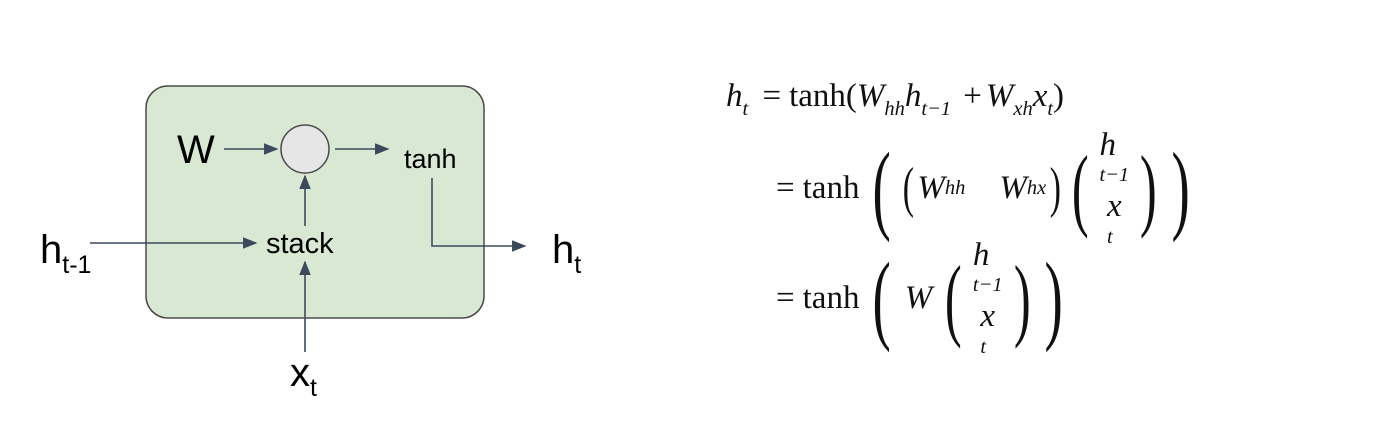  I want to click on eq1-h-sub: t−1, so click(936, 109).